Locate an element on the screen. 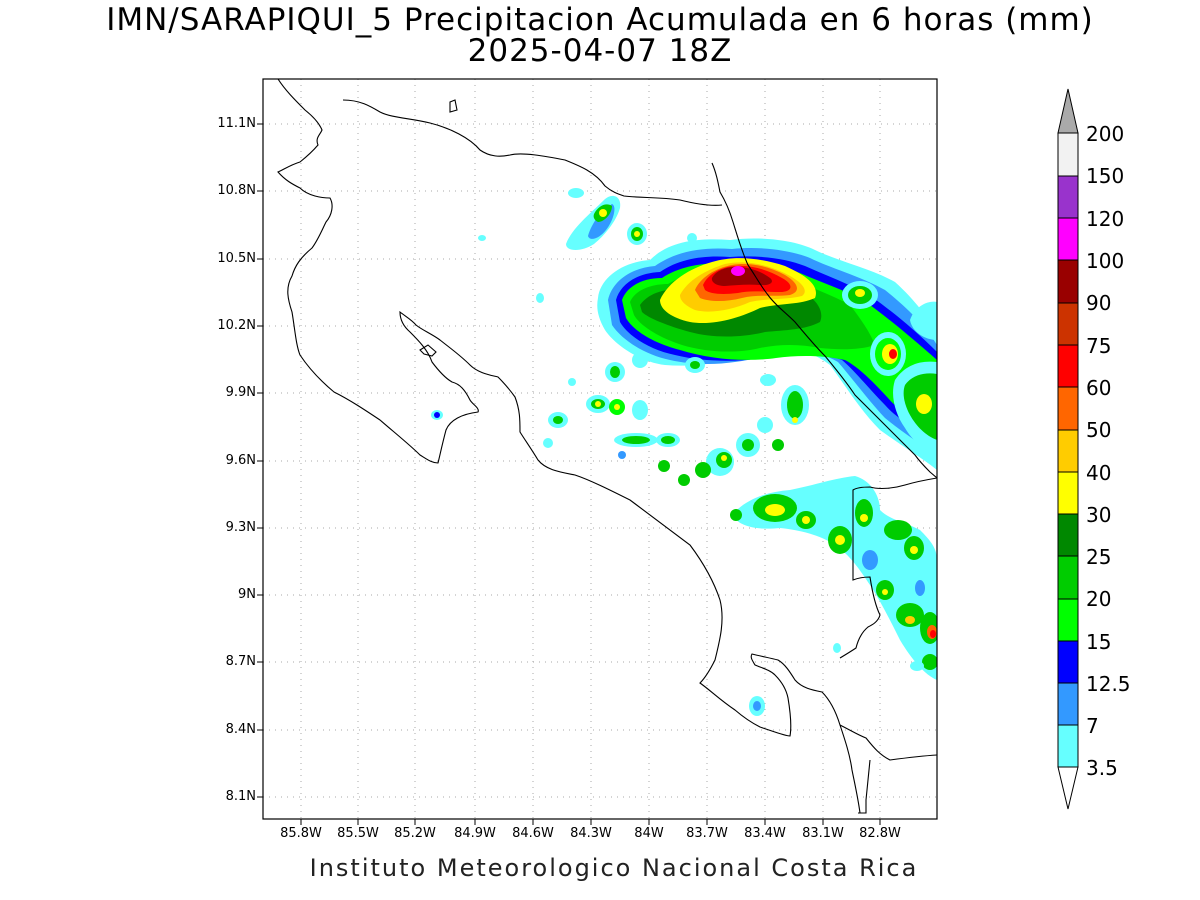  precip-cell-se-4b is located at coordinates (864, 518).